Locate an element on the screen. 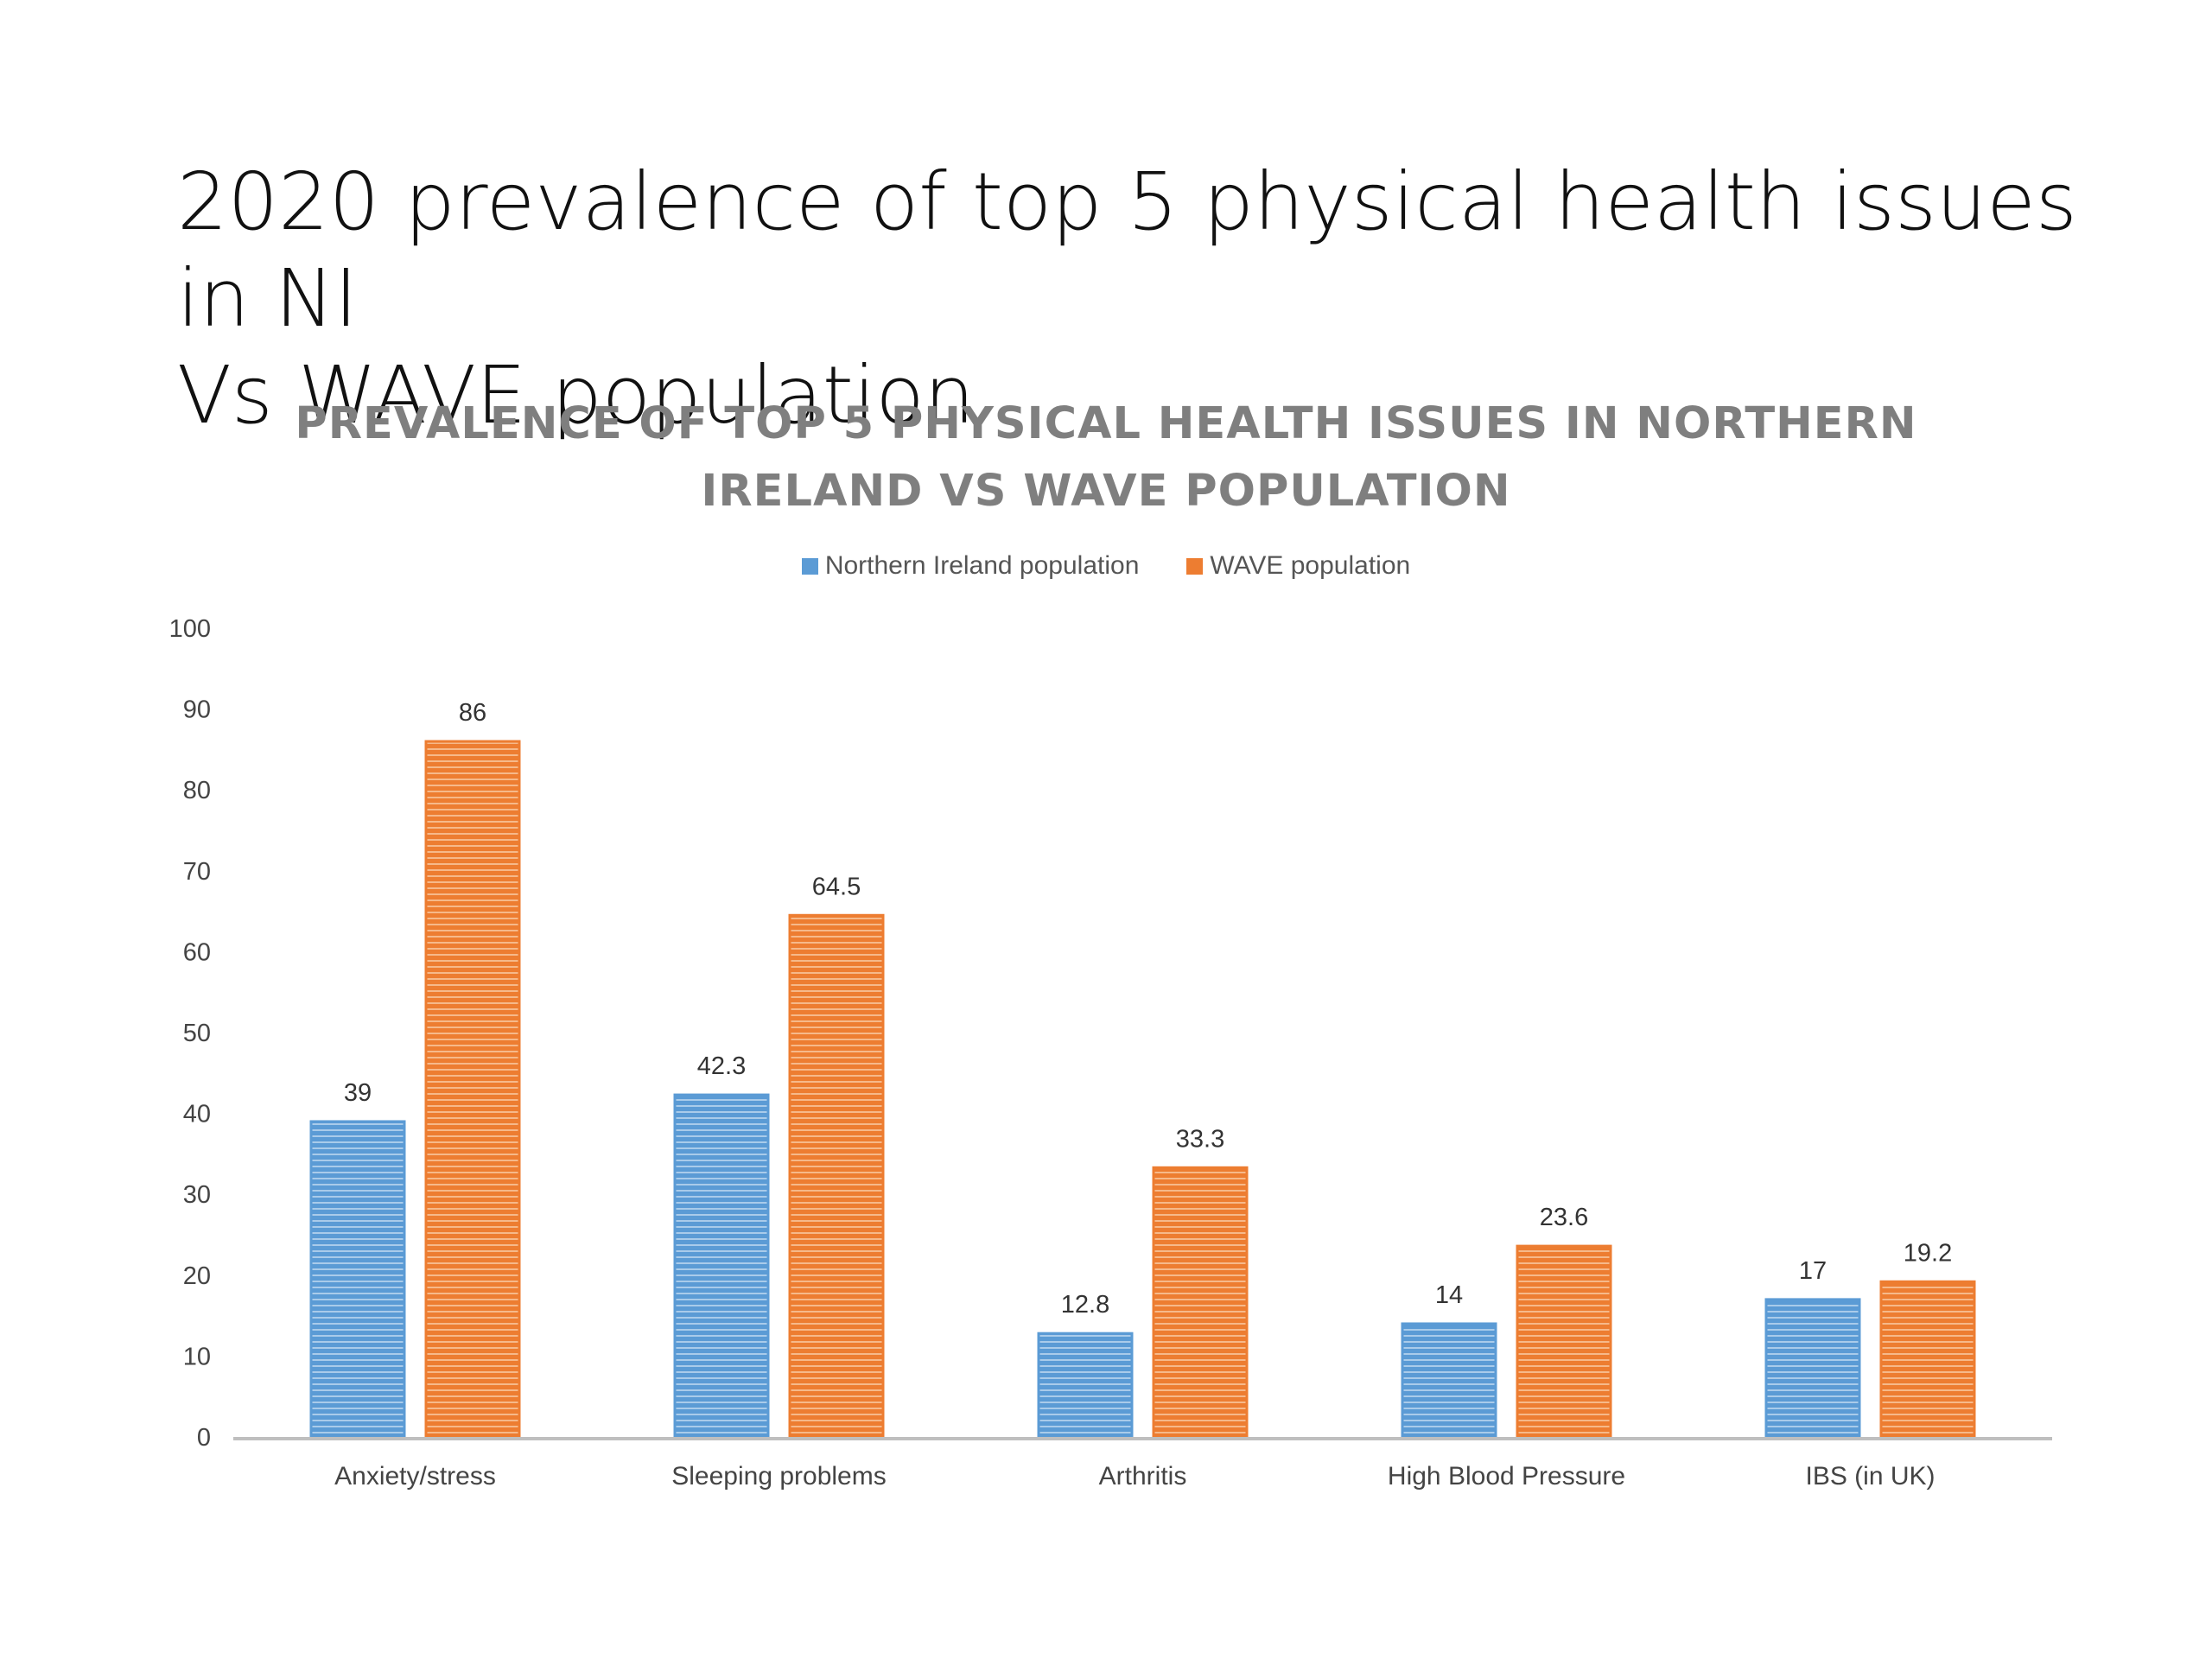  legend-label-northern-ireland: Northern Ireland population is located at coordinates (982, 565).